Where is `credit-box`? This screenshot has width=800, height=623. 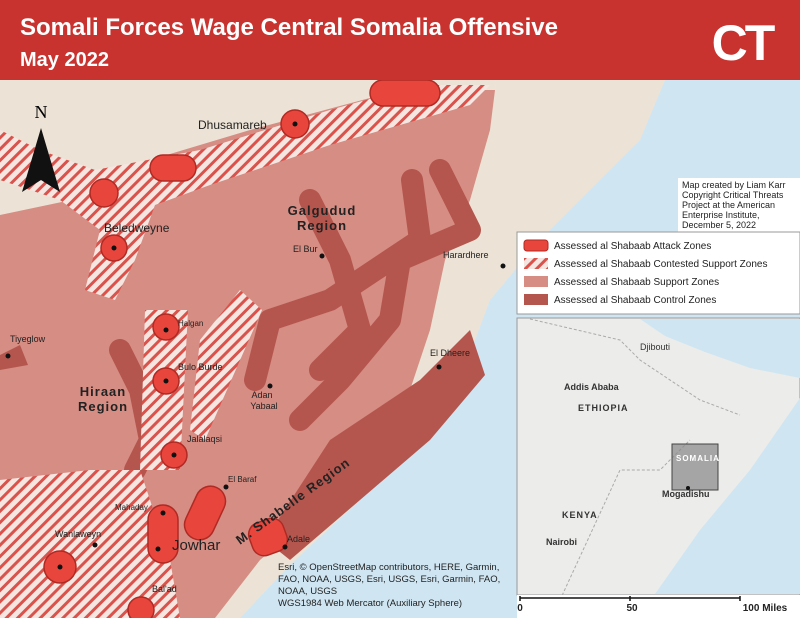 credit-box is located at coordinates (739, 205).